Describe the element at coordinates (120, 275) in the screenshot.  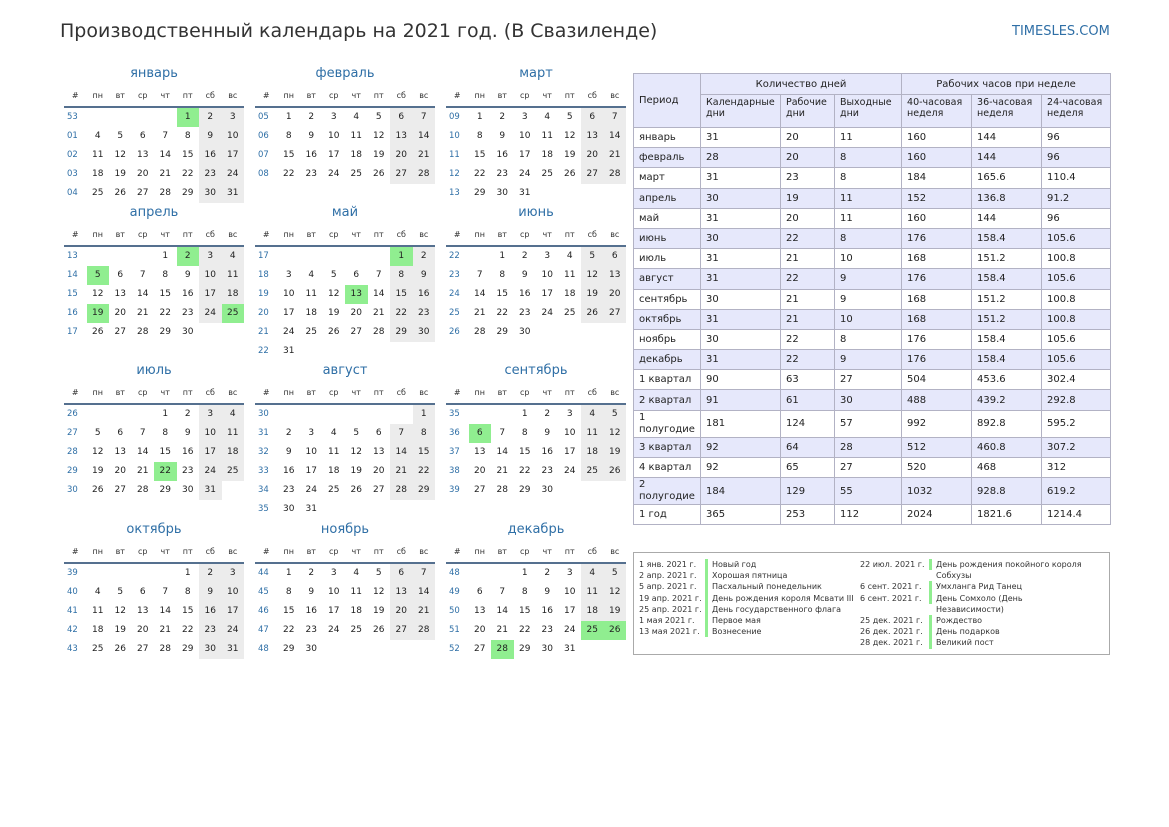
I see `day-cell: 6` at that location.